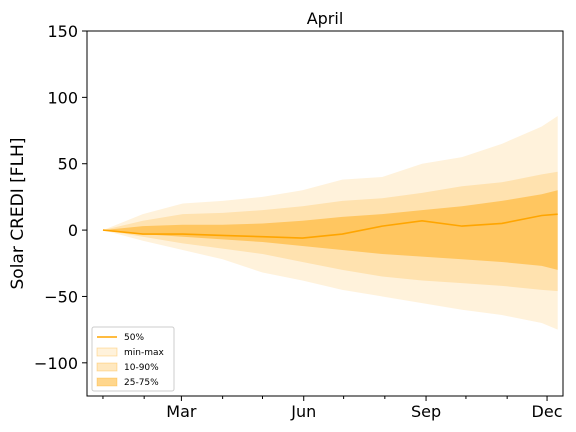 Image resolution: width=576 pixels, height=432 pixels. I want to click on x-tick-label: Sep, so click(426, 411).